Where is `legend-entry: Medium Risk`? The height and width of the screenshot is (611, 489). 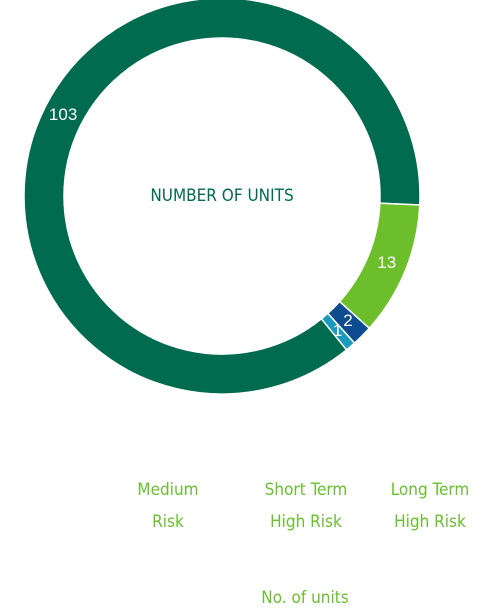
legend-entry: Medium Risk is located at coordinates (167, 506).